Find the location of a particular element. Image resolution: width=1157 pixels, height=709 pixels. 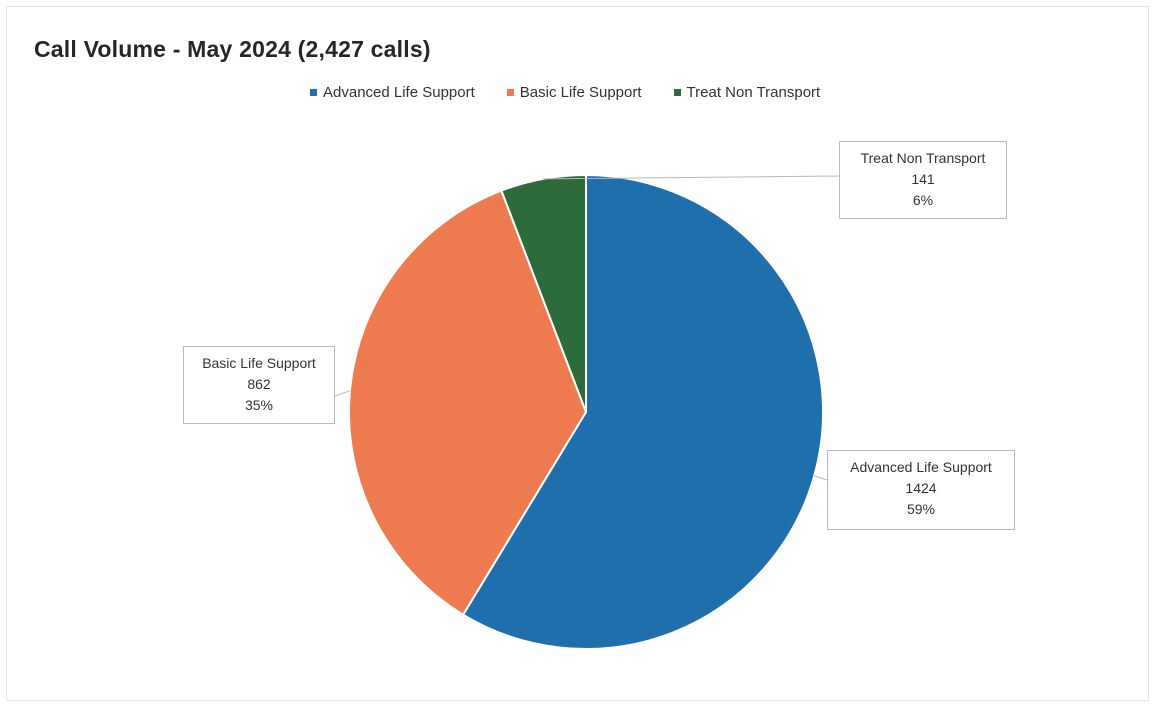

legend-label-basic-life-support: Basic Life Support is located at coordinates (580, 92).